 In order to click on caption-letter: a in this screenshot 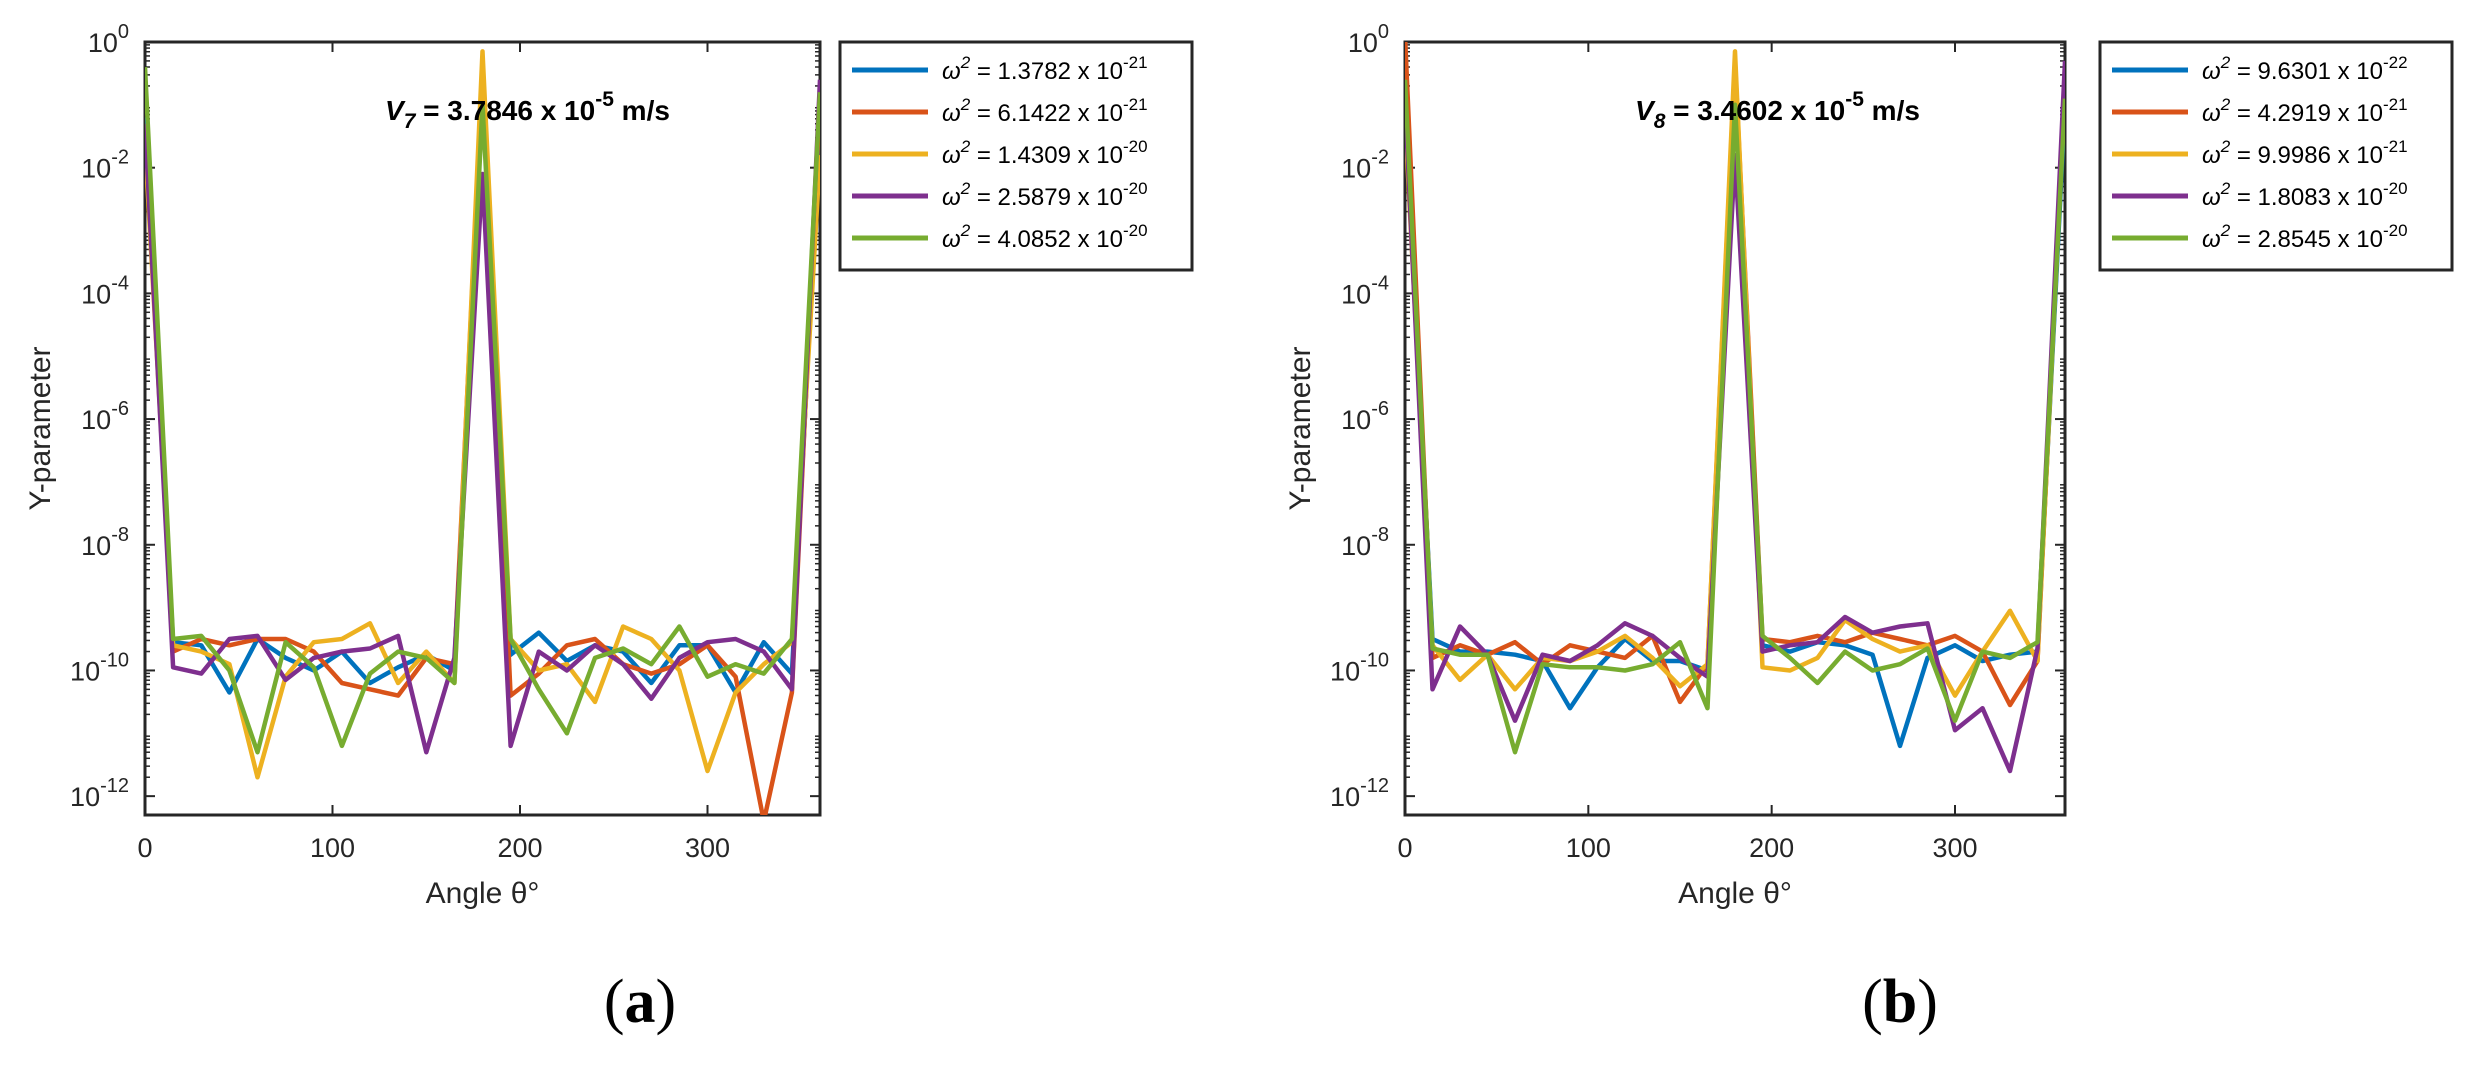, I will do `click(640, 1002)`.